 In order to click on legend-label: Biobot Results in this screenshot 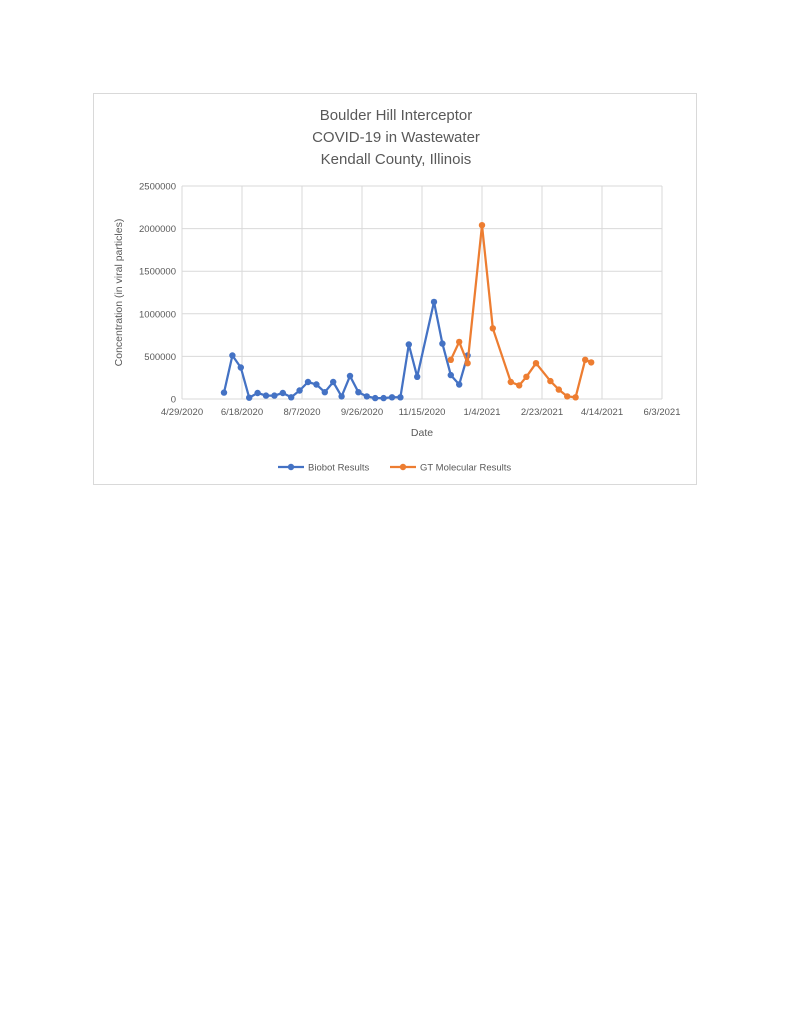, I will do `click(339, 468)`.